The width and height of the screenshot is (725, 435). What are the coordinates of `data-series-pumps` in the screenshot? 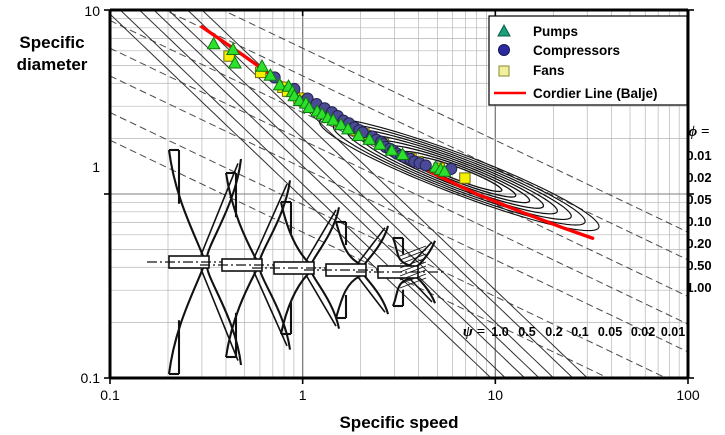 It's located at (329, 106).